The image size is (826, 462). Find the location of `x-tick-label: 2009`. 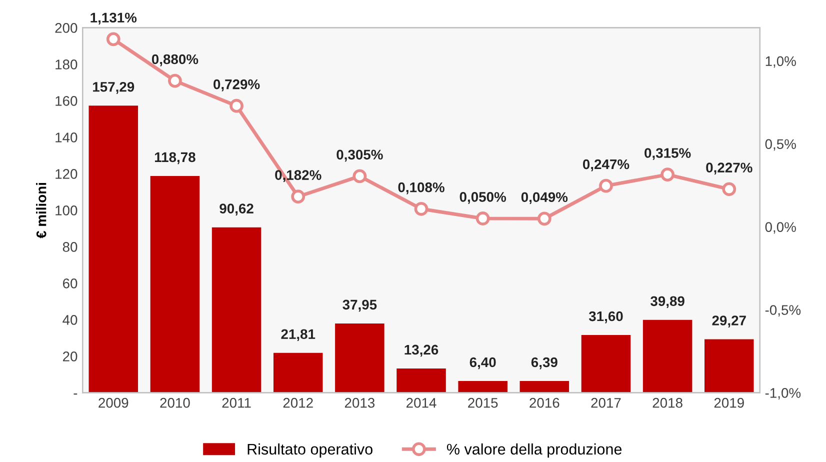

x-tick-label: 2009 is located at coordinates (113, 403).